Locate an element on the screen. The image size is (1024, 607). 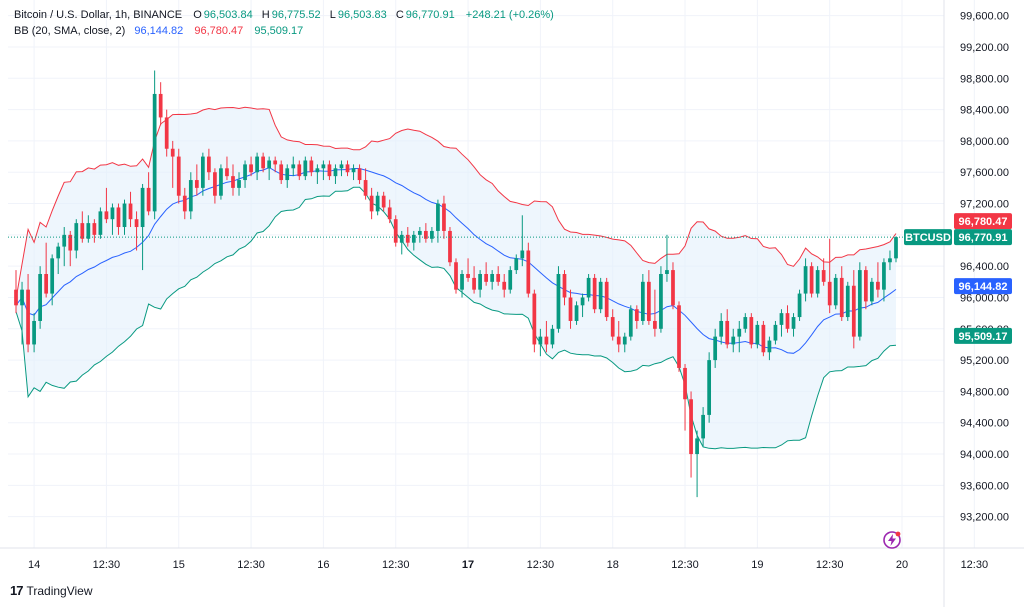
brand-name: TradingView is located at coordinates (59, 590).